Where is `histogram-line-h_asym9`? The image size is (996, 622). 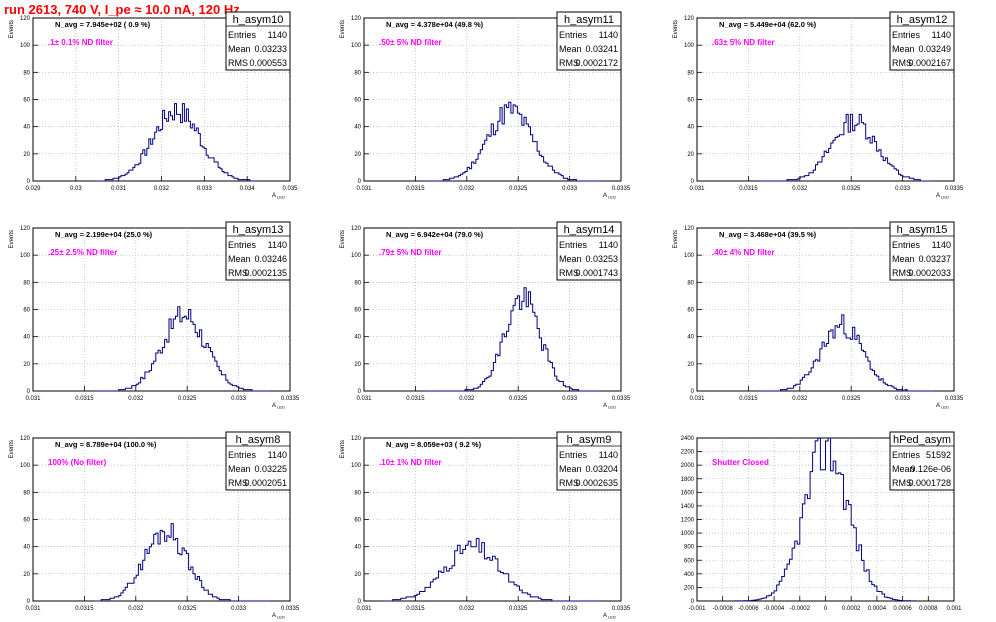 histogram-line-h_asym9 is located at coordinates (492, 570).